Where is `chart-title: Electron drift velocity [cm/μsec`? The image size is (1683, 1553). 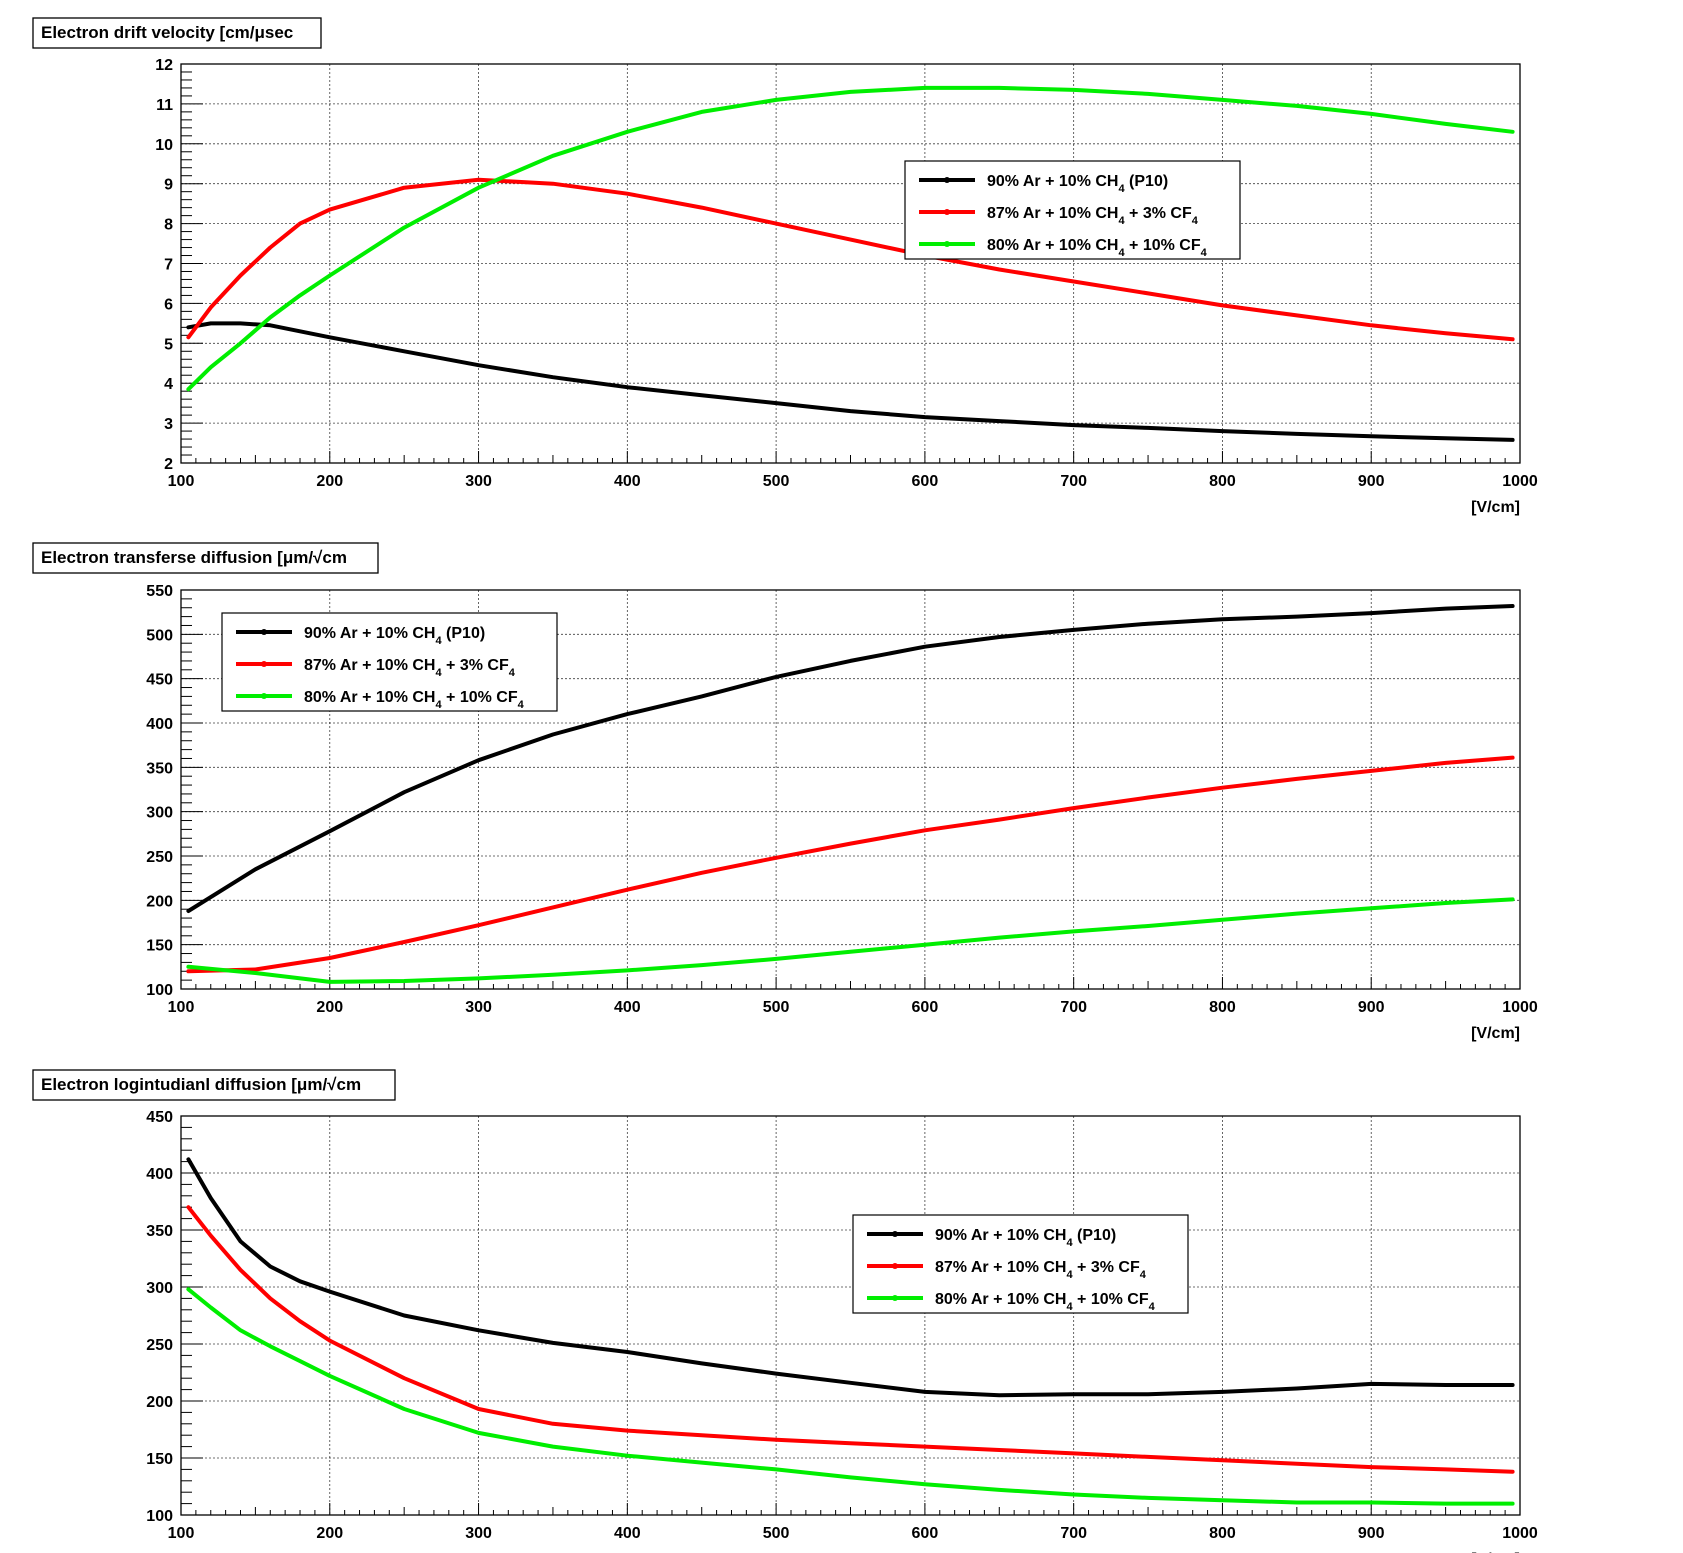
chart-title: Electron drift velocity [cm/μsec is located at coordinates (167, 32).